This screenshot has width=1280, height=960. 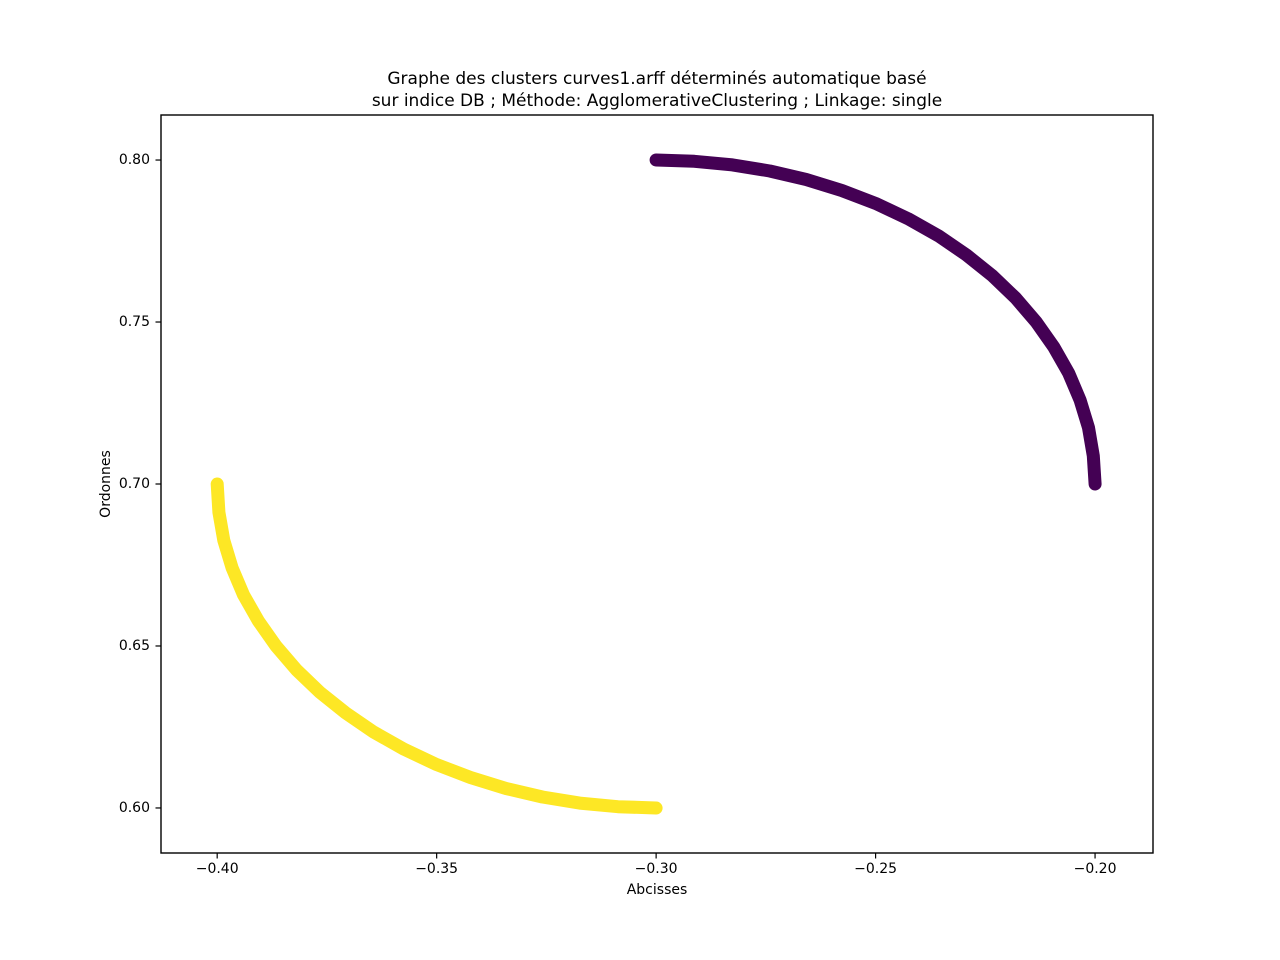 What do you see at coordinates (106, 484) in the screenshot?
I see `y-axis-label: Ordonnes` at bounding box center [106, 484].